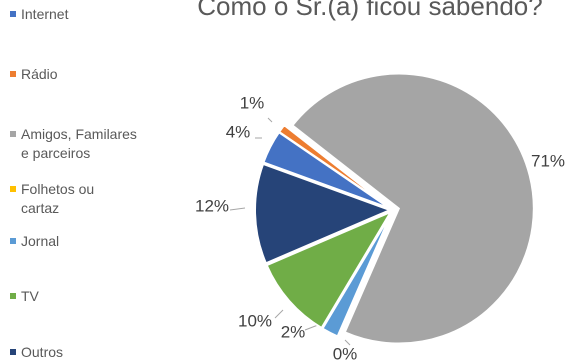  I want to click on legend-label: TV, so click(30, 296).